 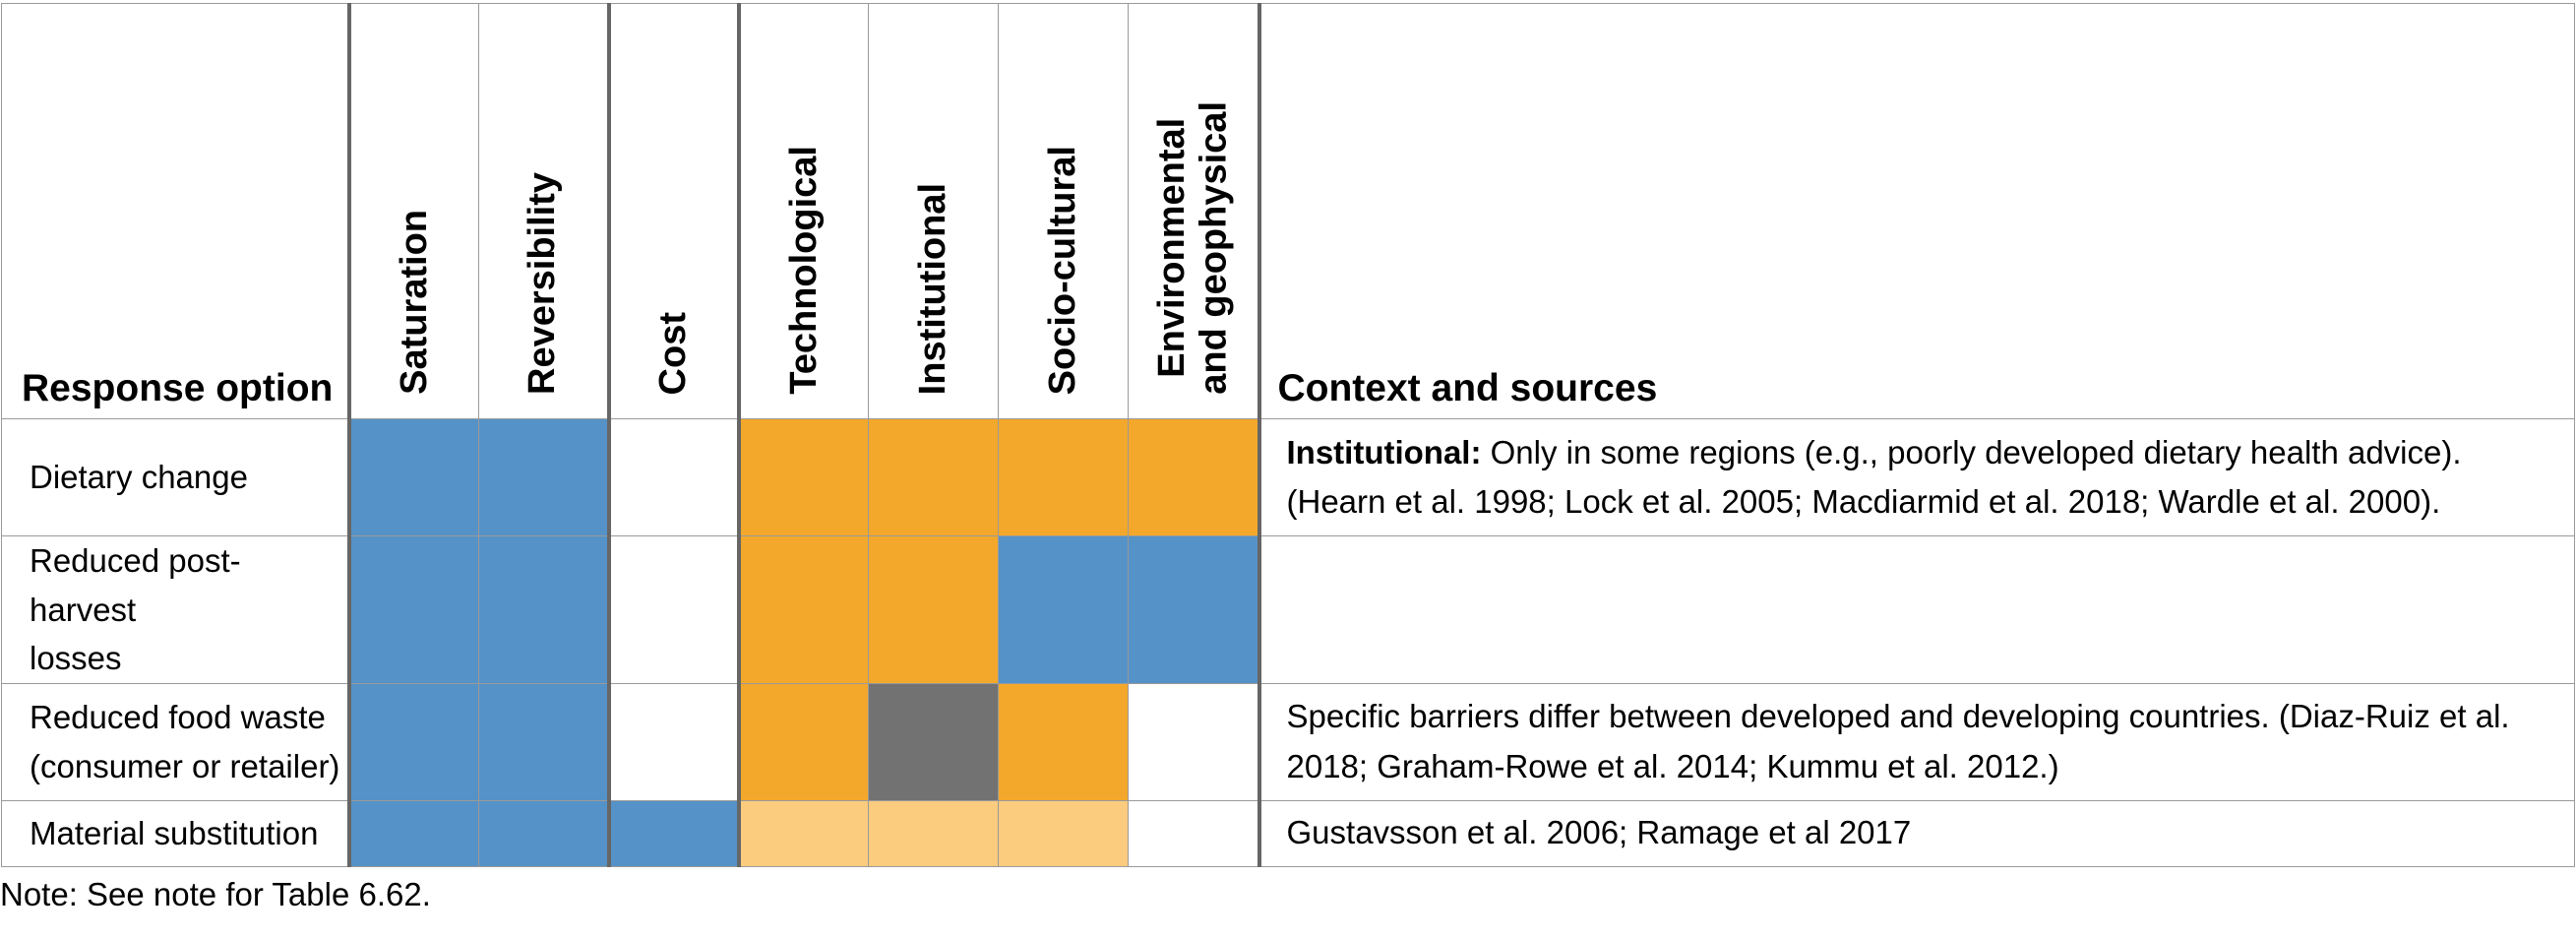 I want to click on response-option-label: Reduced food waste, so click(x=178, y=717).